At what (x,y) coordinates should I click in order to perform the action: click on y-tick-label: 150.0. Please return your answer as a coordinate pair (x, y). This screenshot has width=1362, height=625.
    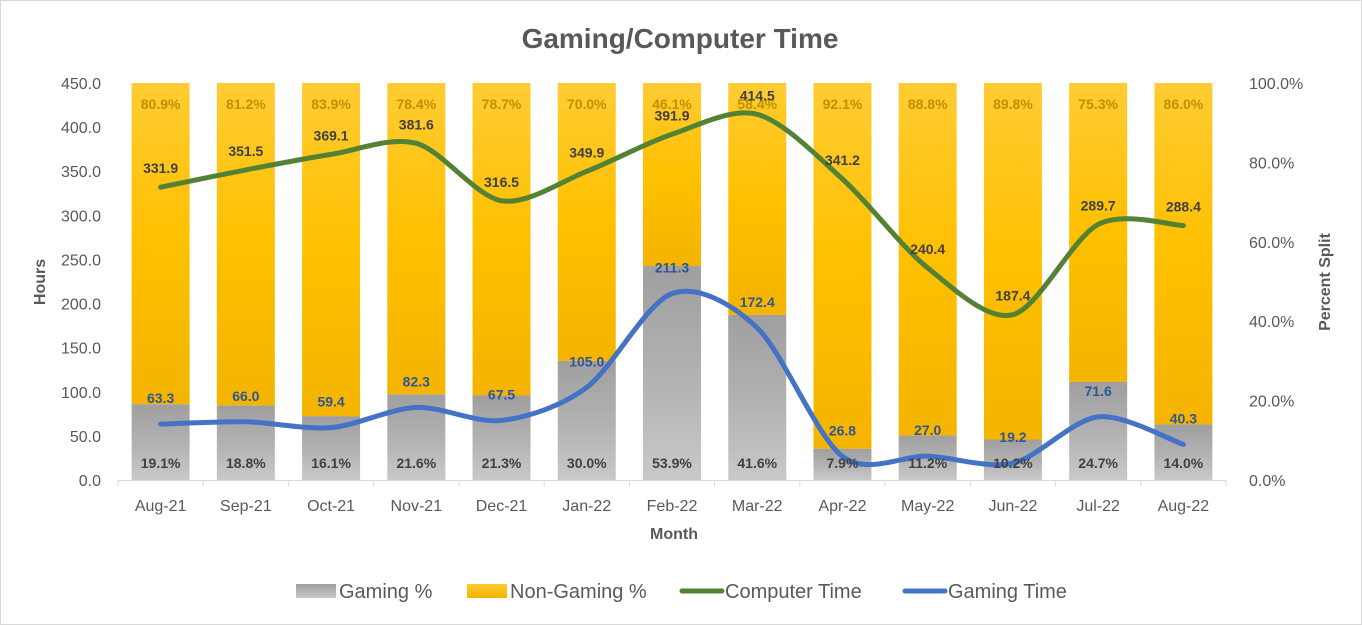
    Looking at the image, I should click on (81, 349).